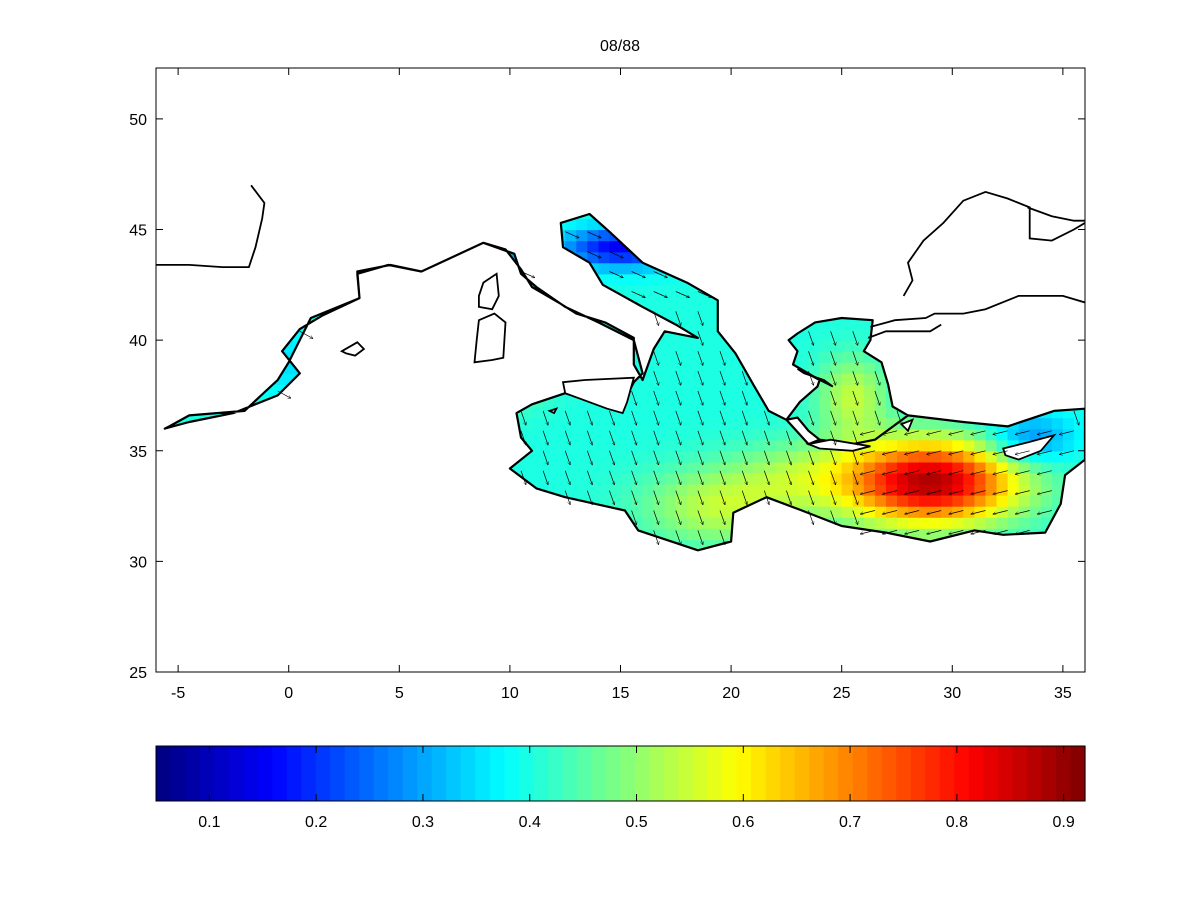  I want to click on colorbar-tick-label: 0.9, so click(1064, 822).